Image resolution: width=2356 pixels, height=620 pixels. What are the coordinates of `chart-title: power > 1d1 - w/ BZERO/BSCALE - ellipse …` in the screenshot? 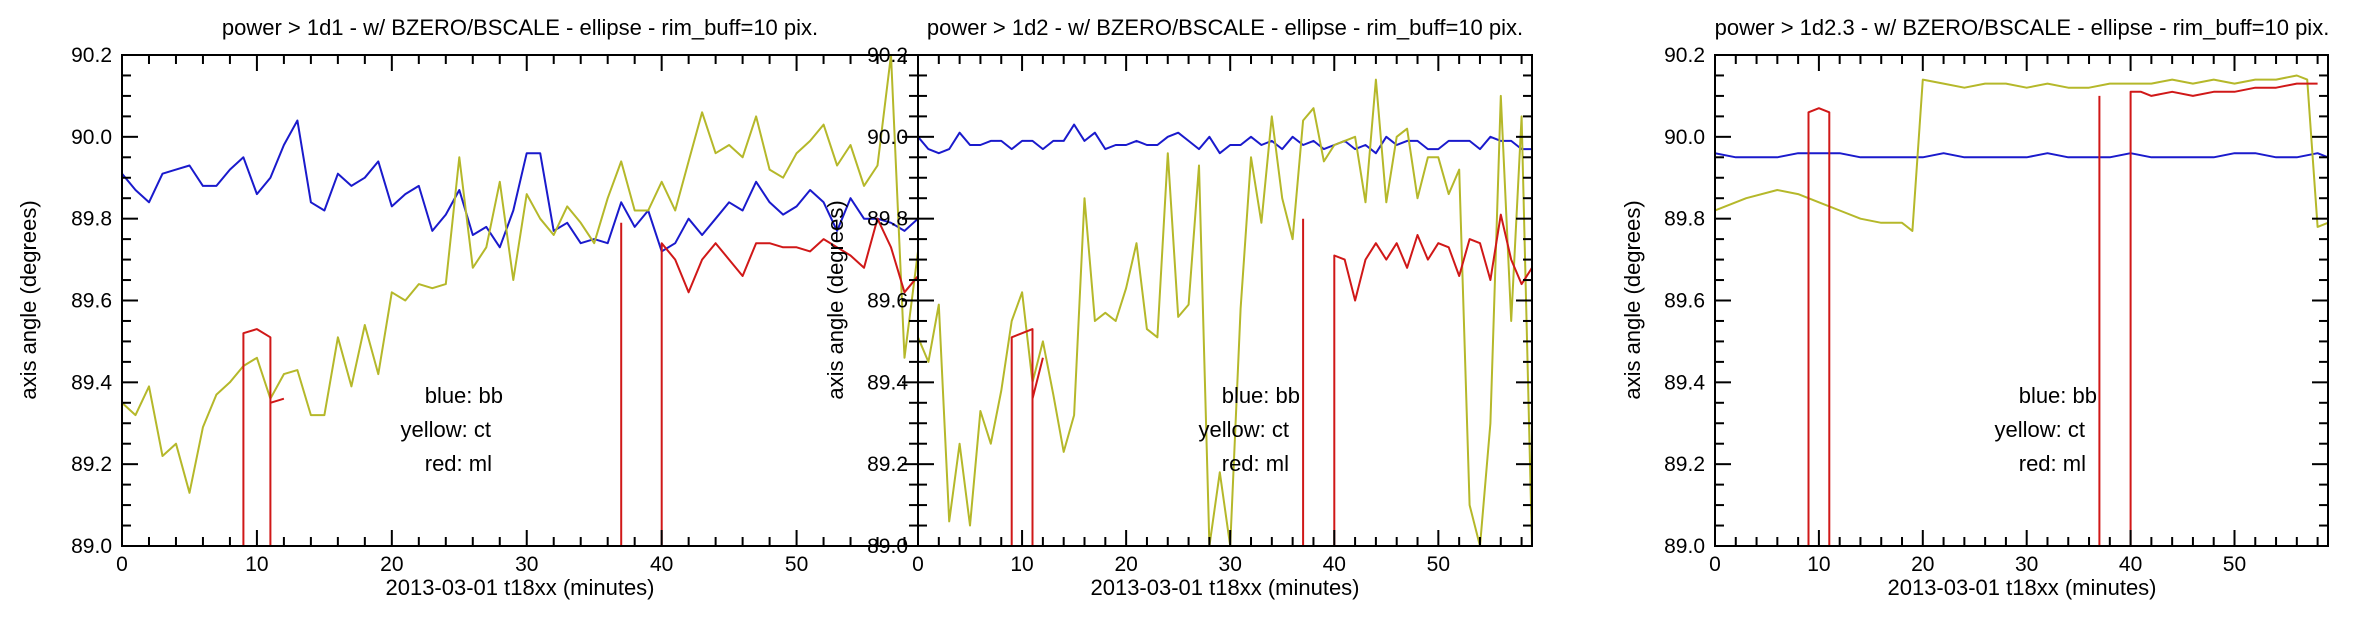 It's located at (520, 27).